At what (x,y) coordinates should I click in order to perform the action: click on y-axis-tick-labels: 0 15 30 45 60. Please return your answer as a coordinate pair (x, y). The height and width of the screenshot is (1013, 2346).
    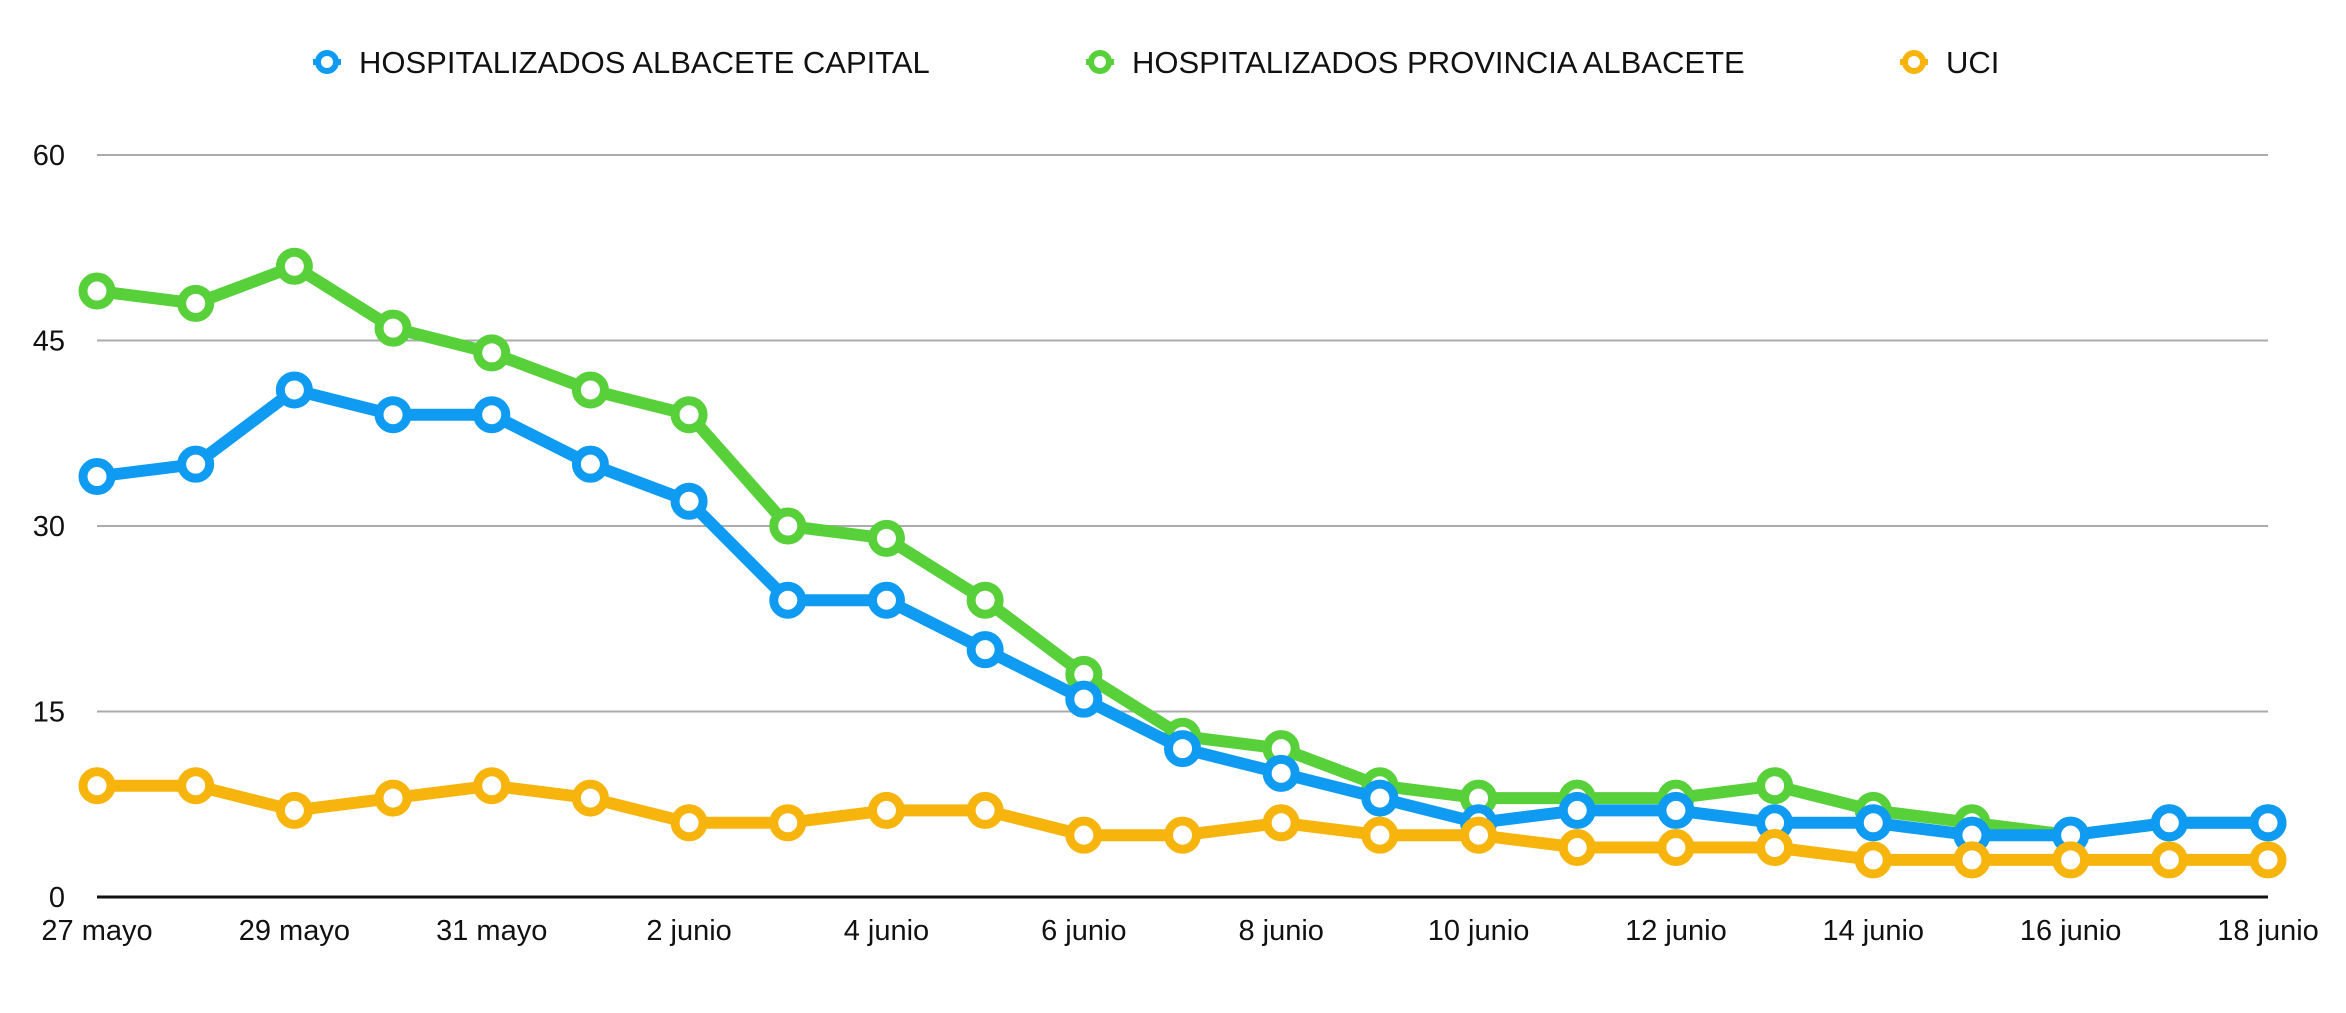
    Looking at the image, I should click on (49, 527).